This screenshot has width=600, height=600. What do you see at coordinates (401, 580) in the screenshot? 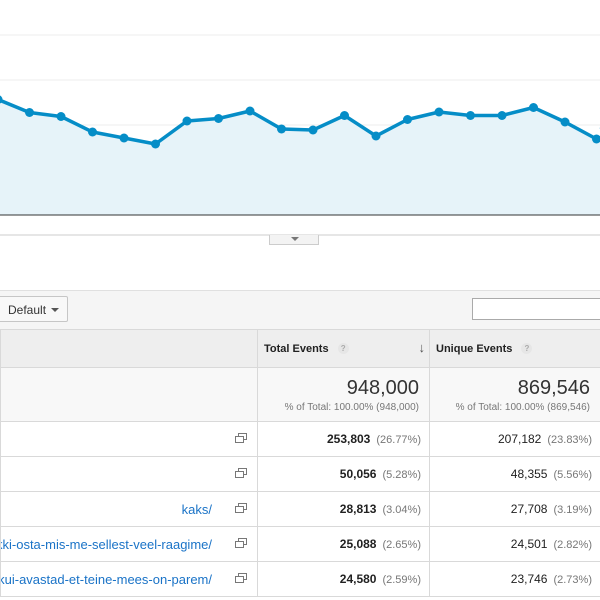
I see `total-events-pct: (2.59%)` at bounding box center [401, 580].